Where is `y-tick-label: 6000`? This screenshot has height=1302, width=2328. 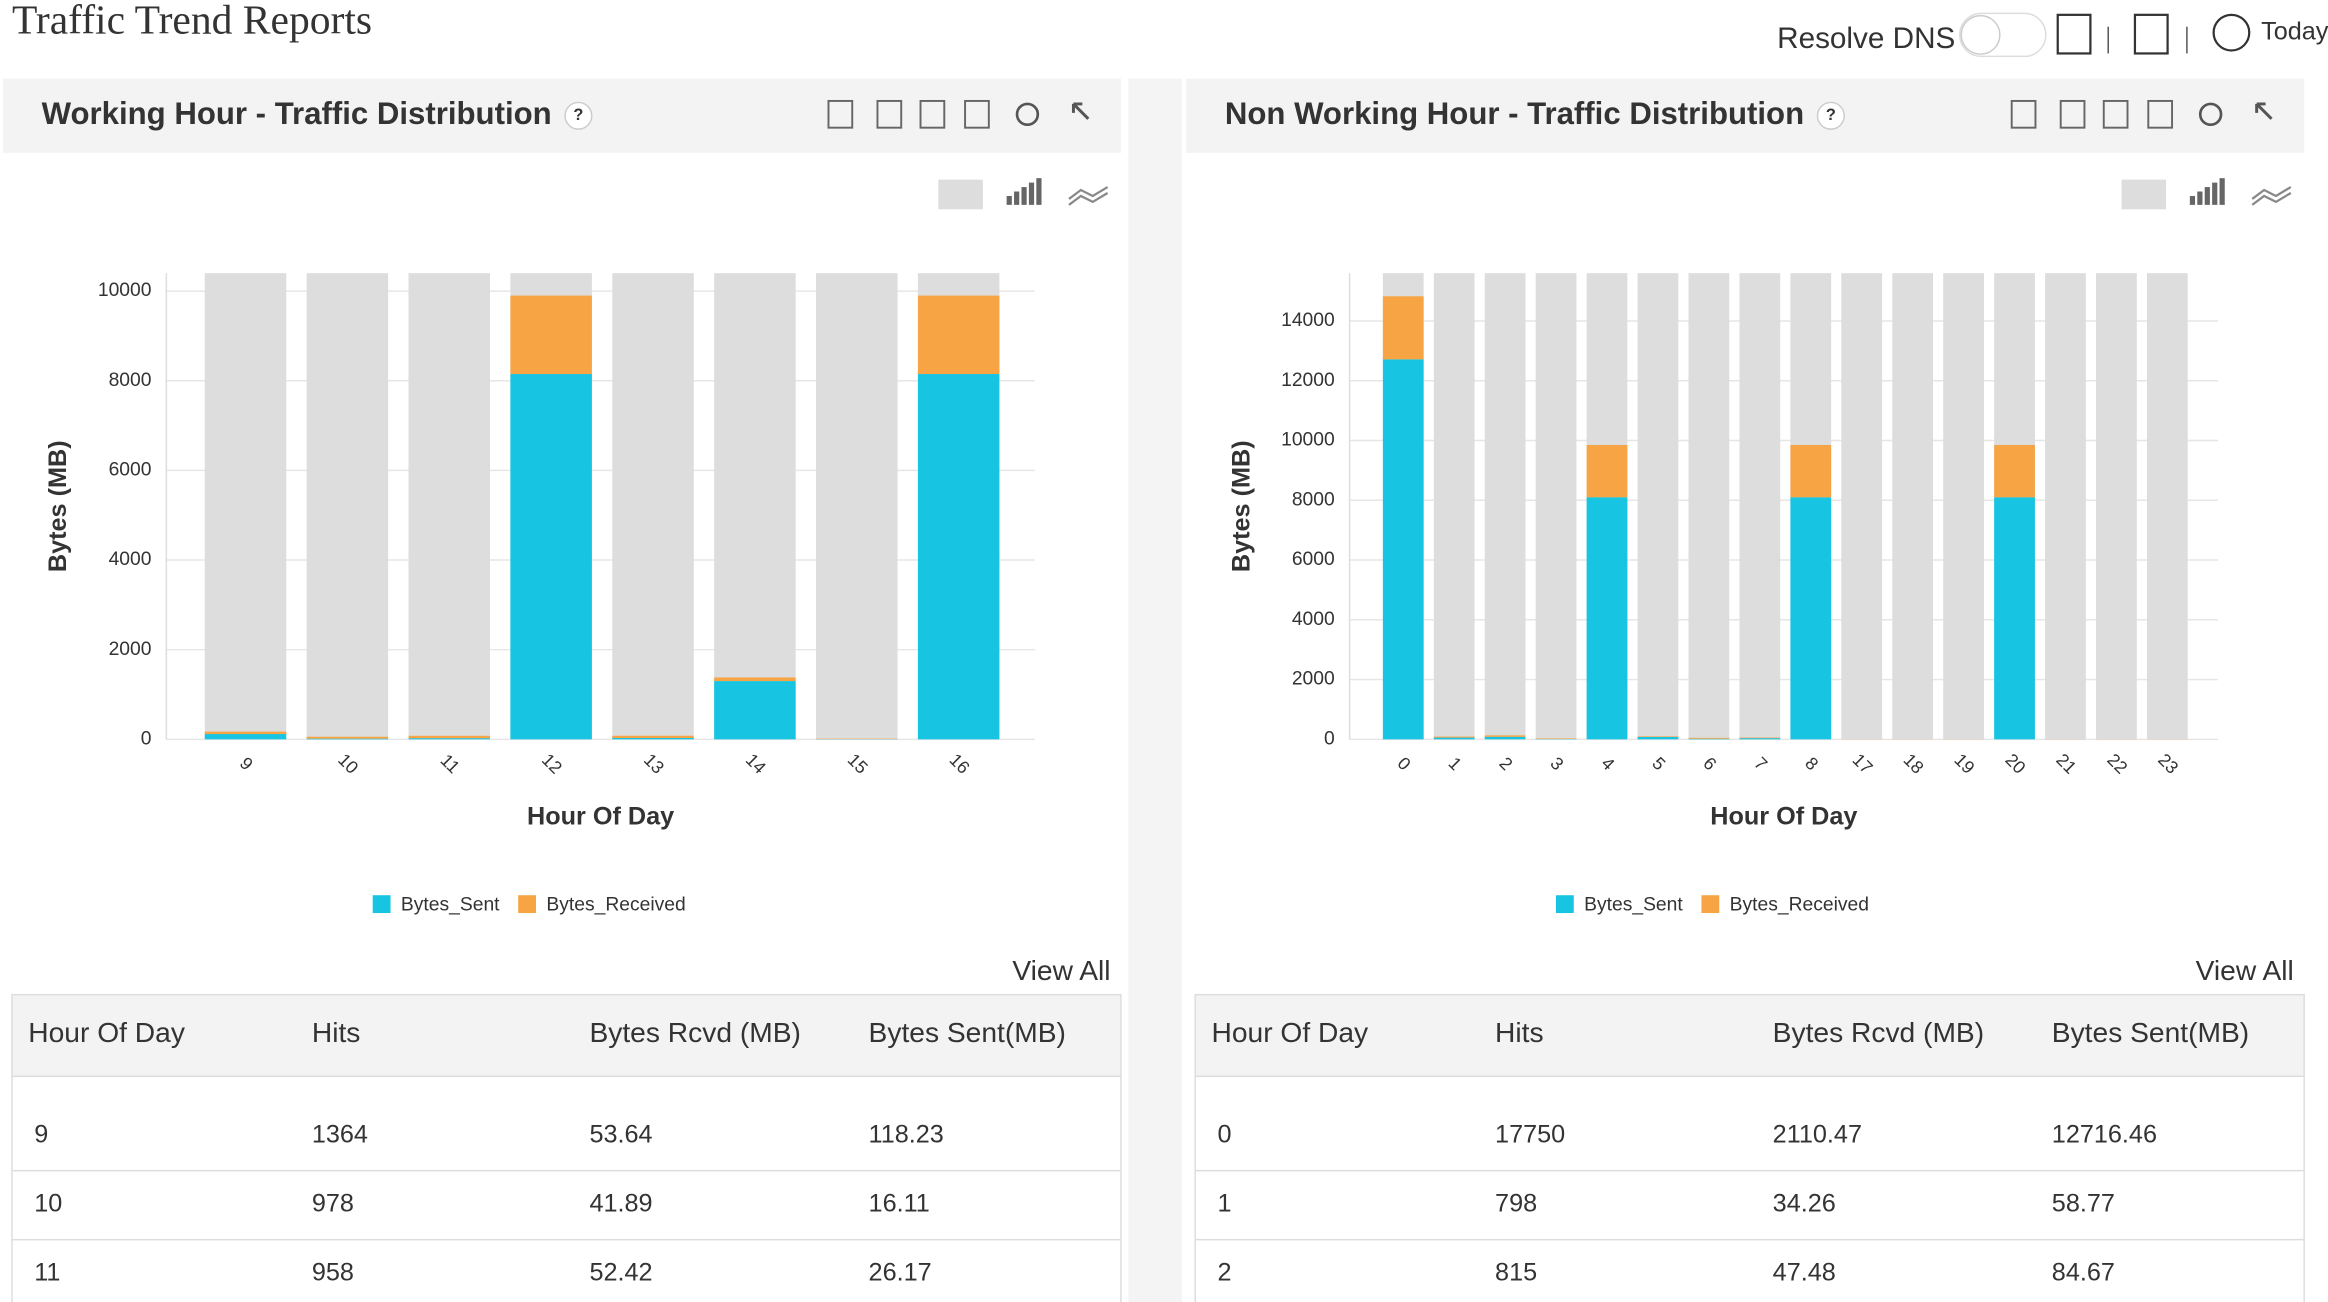 y-tick-label: 6000 is located at coordinates (1313, 559).